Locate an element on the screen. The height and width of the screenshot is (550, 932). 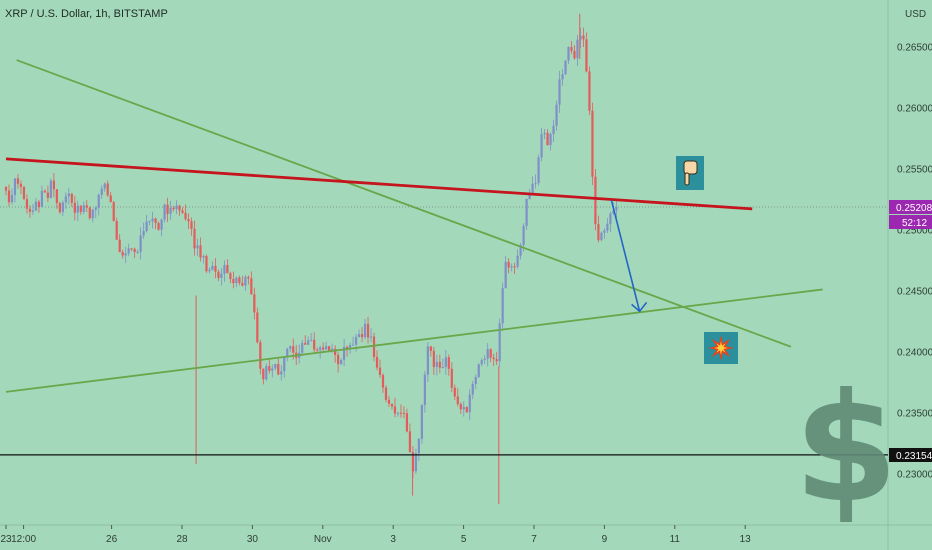
time-tick-label: 9 is located at coordinates (605, 539).